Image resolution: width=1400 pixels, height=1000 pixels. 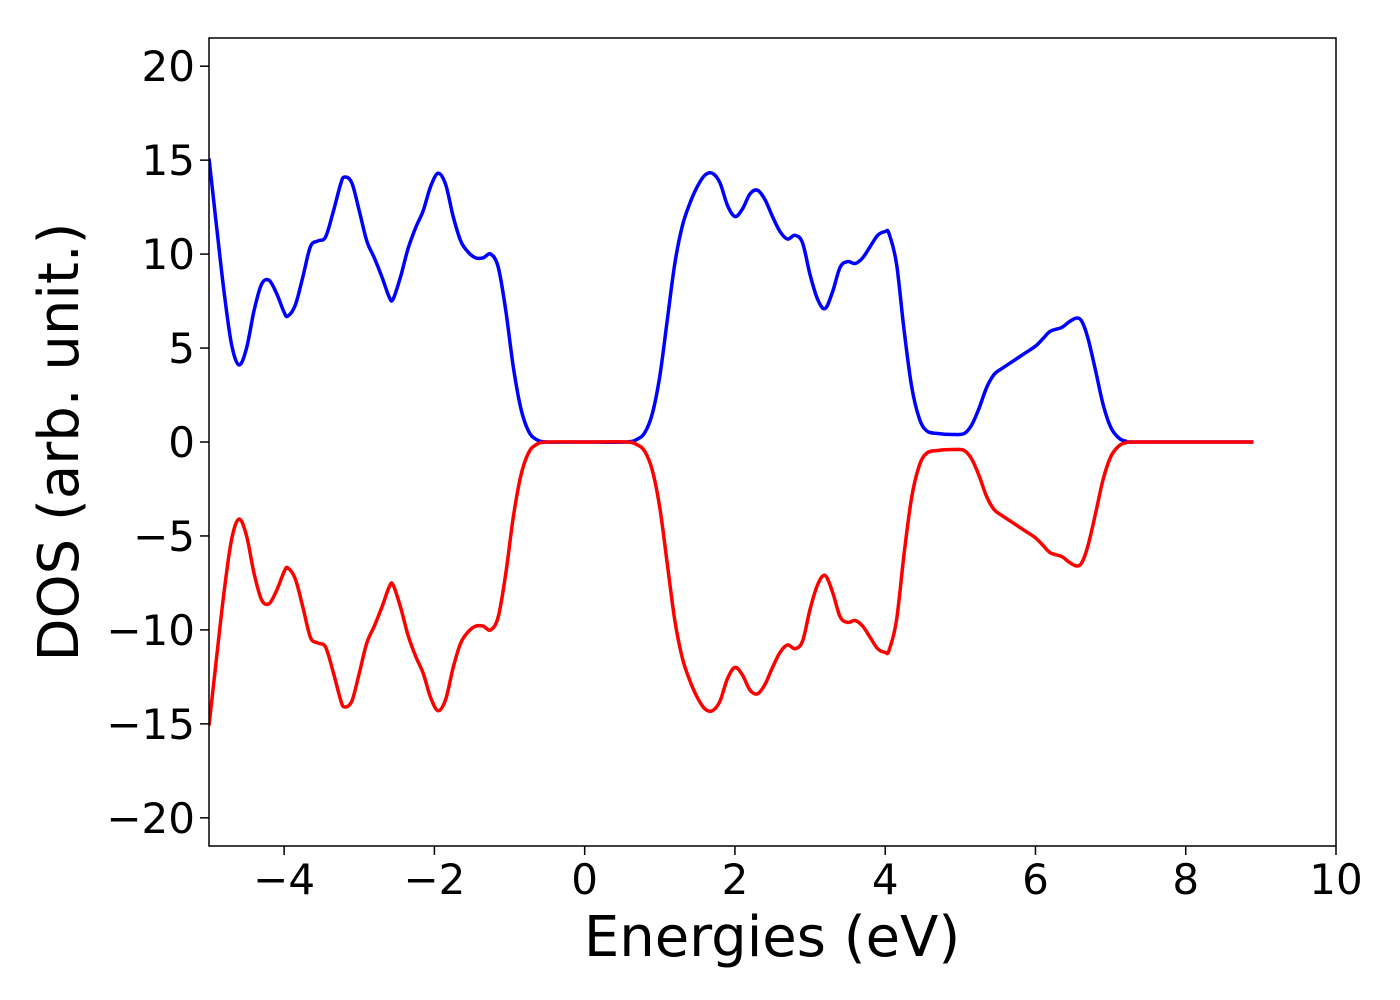 What do you see at coordinates (284, 879) in the screenshot?
I see `x-tick-label: −4` at bounding box center [284, 879].